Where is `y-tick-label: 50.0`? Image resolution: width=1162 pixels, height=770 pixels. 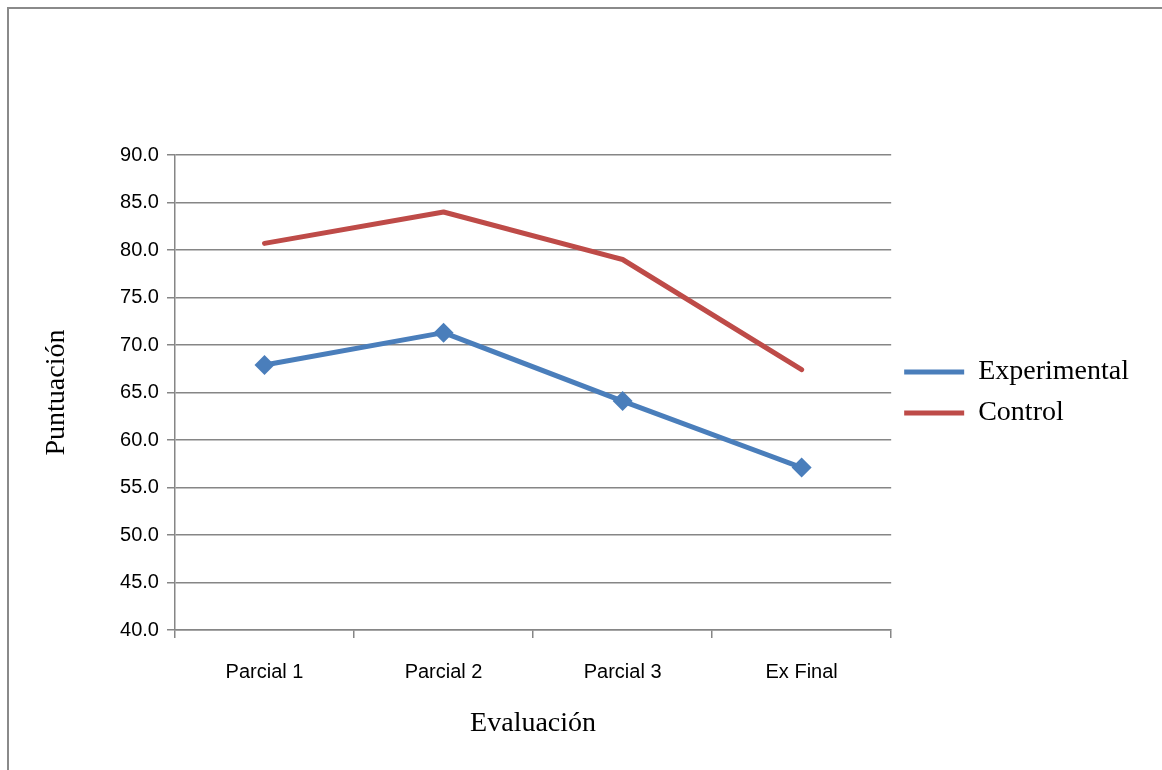
y-tick-label: 50.0 is located at coordinates (139, 533).